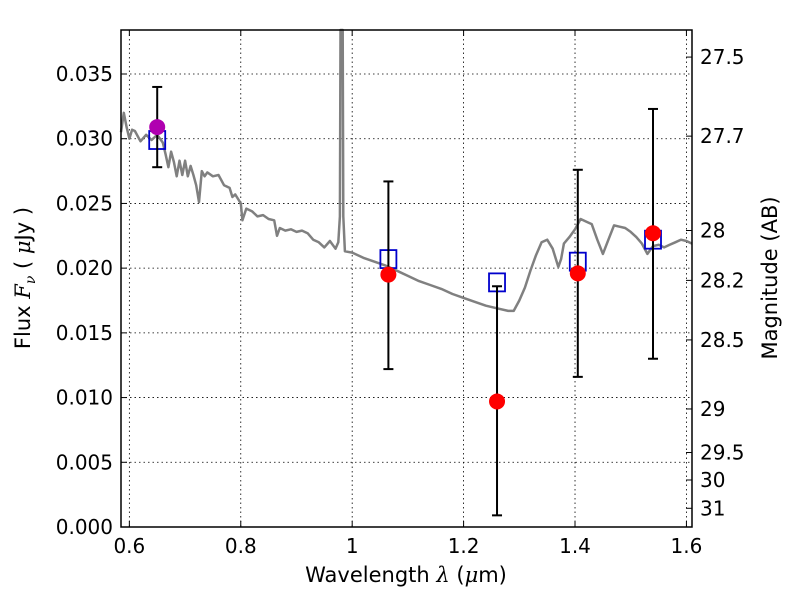 The height and width of the screenshot is (600, 800). I want to click on y-tick-label: 0.035, so click(84, 74).